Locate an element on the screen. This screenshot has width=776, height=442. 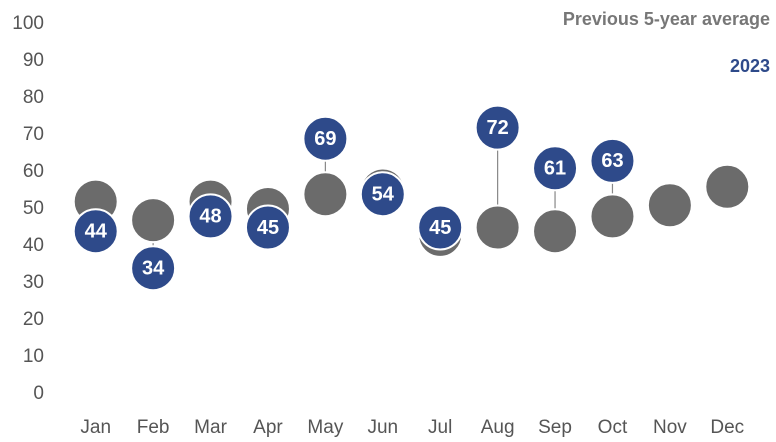
x-tick-label: Apr is located at coordinates (268, 427).